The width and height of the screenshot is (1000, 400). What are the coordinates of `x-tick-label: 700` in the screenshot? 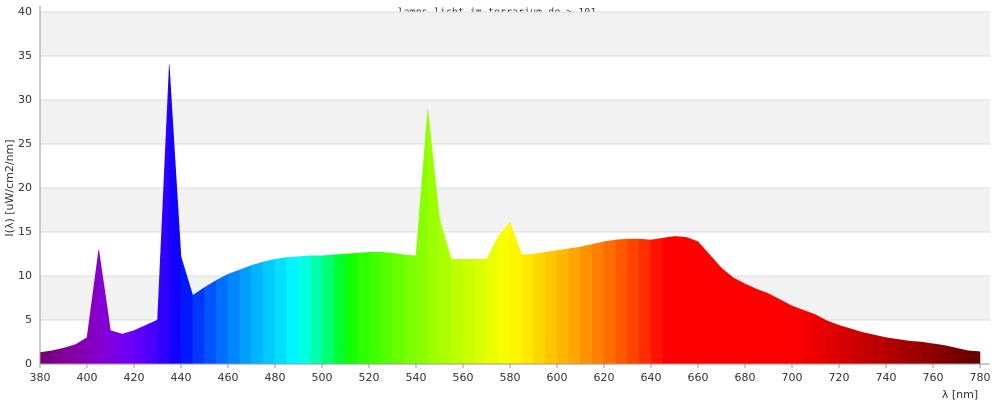 It's located at (792, 377).